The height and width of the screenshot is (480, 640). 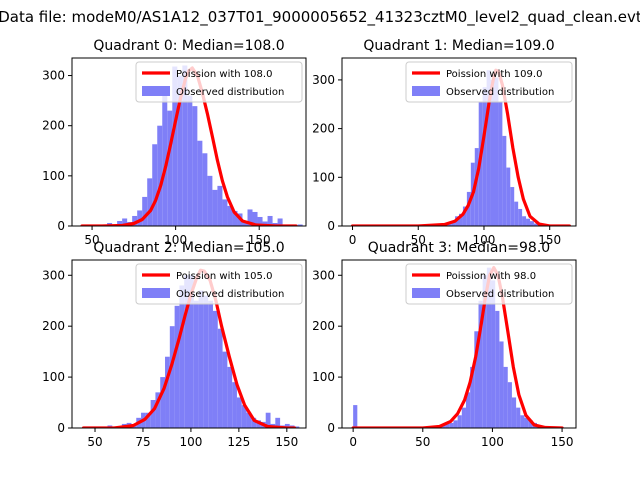 What do you see at coordinates (224, 74) in the screenshot?
I see `legend-label-poisson: Poission with 108.0` at bounding box center [224, 74].